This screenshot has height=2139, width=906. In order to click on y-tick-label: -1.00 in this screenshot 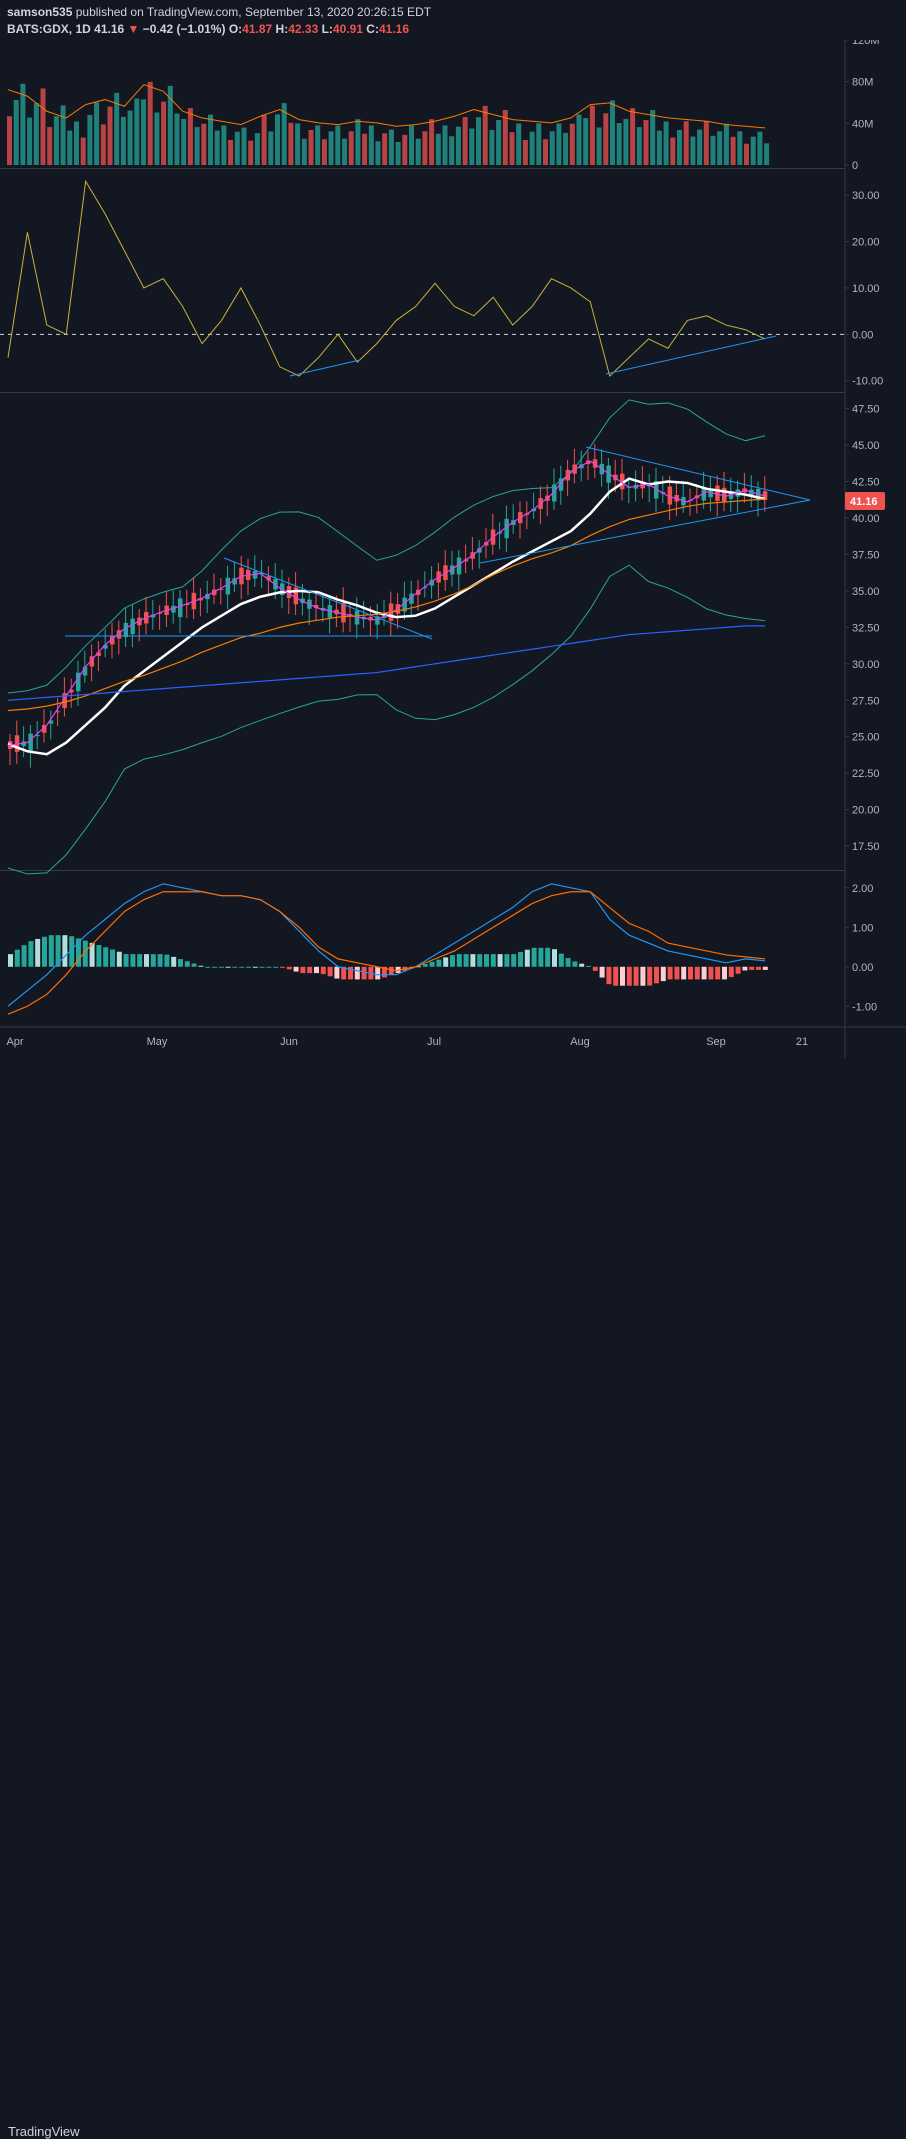, I will do `click(864, 1007)`.